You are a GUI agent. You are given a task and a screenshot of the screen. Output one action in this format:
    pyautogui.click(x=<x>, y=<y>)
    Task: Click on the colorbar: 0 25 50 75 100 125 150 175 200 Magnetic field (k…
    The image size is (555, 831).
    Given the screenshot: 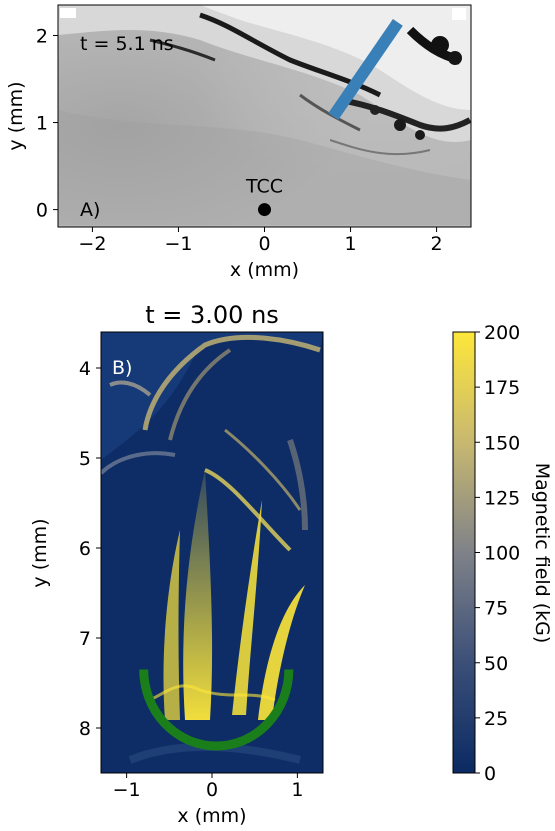 What is the action you would take?
    pyautogui.click(x=502, y=553)
    